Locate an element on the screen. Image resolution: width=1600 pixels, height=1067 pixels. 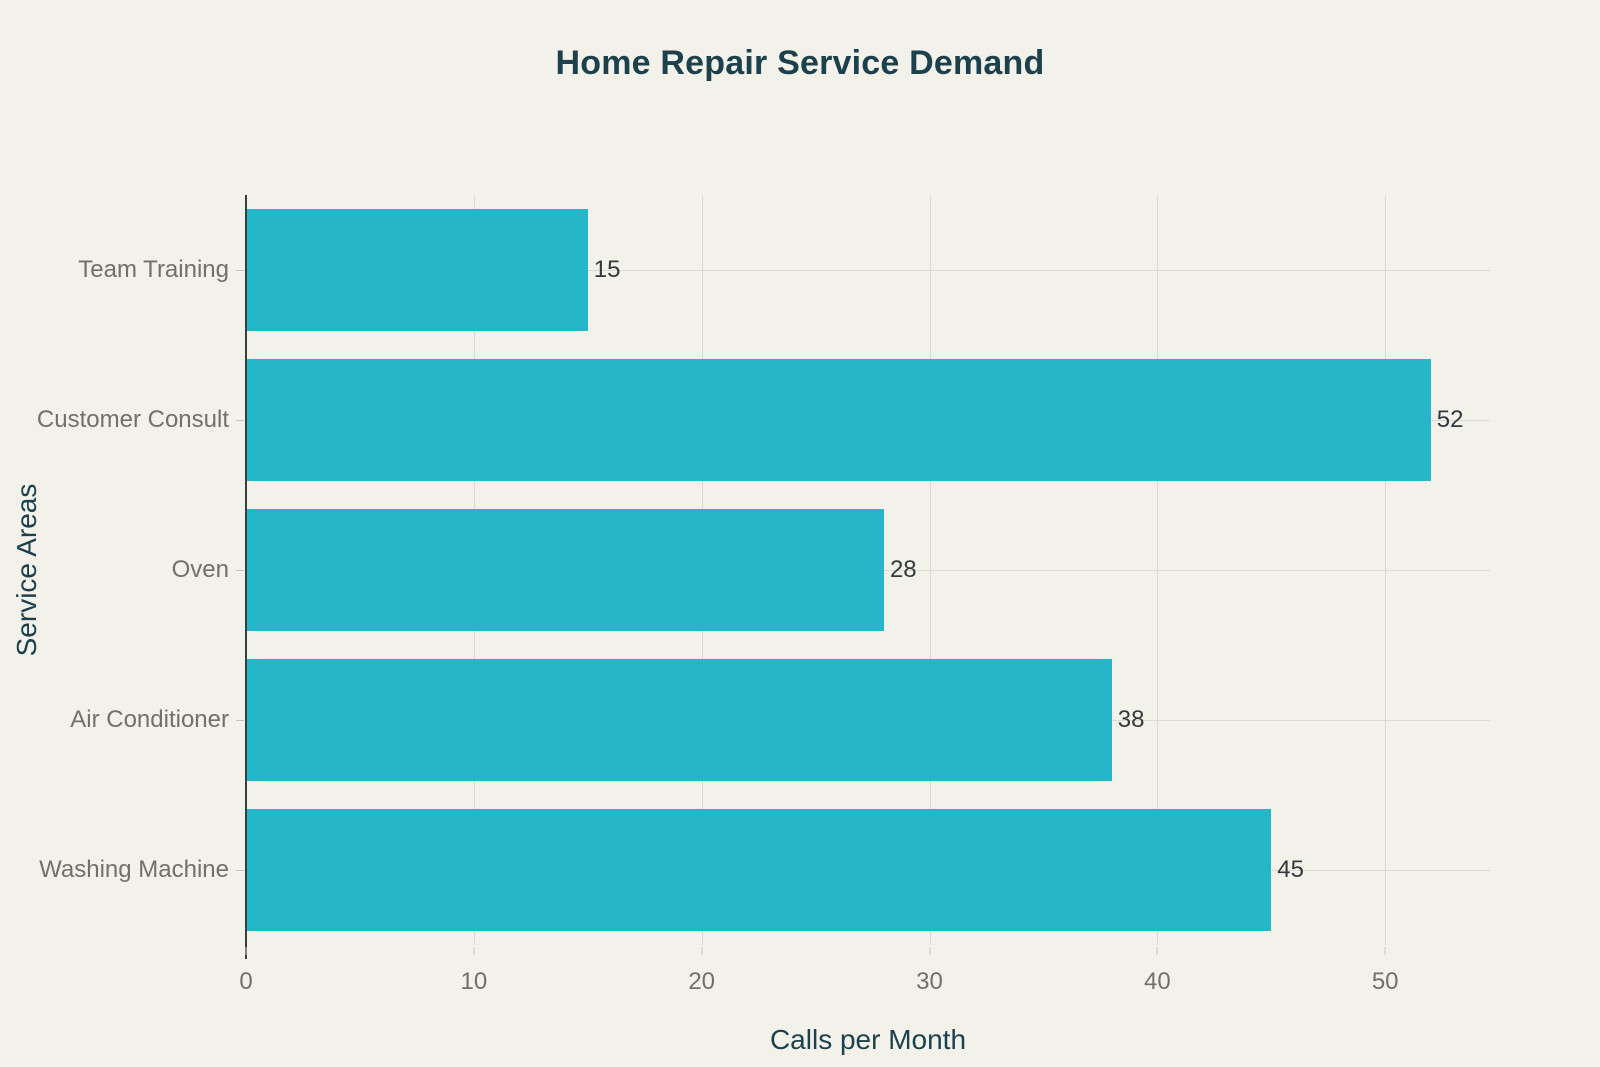
bar-row: 38 Air Conditioner is located at coordinates (780, 720).